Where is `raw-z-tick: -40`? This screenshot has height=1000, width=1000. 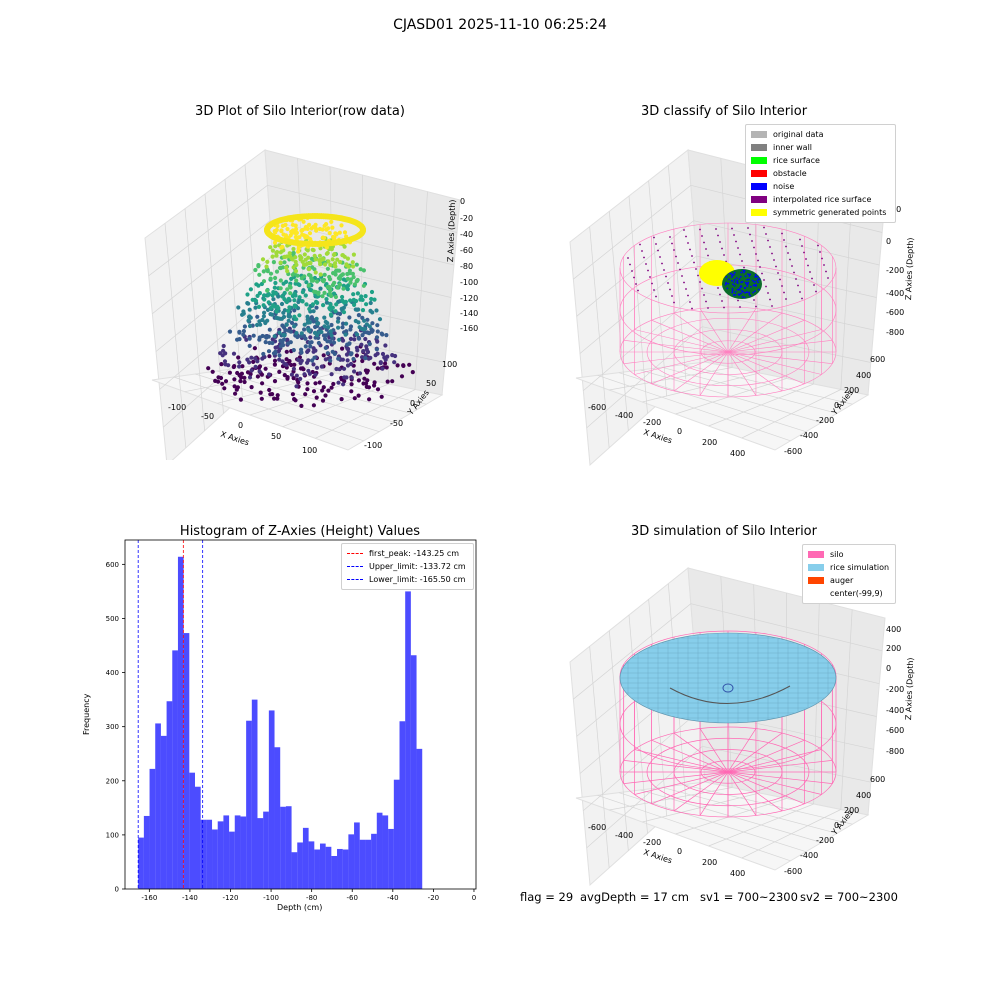 raw-z-tick: -40 is located at coordinates (466, 234).